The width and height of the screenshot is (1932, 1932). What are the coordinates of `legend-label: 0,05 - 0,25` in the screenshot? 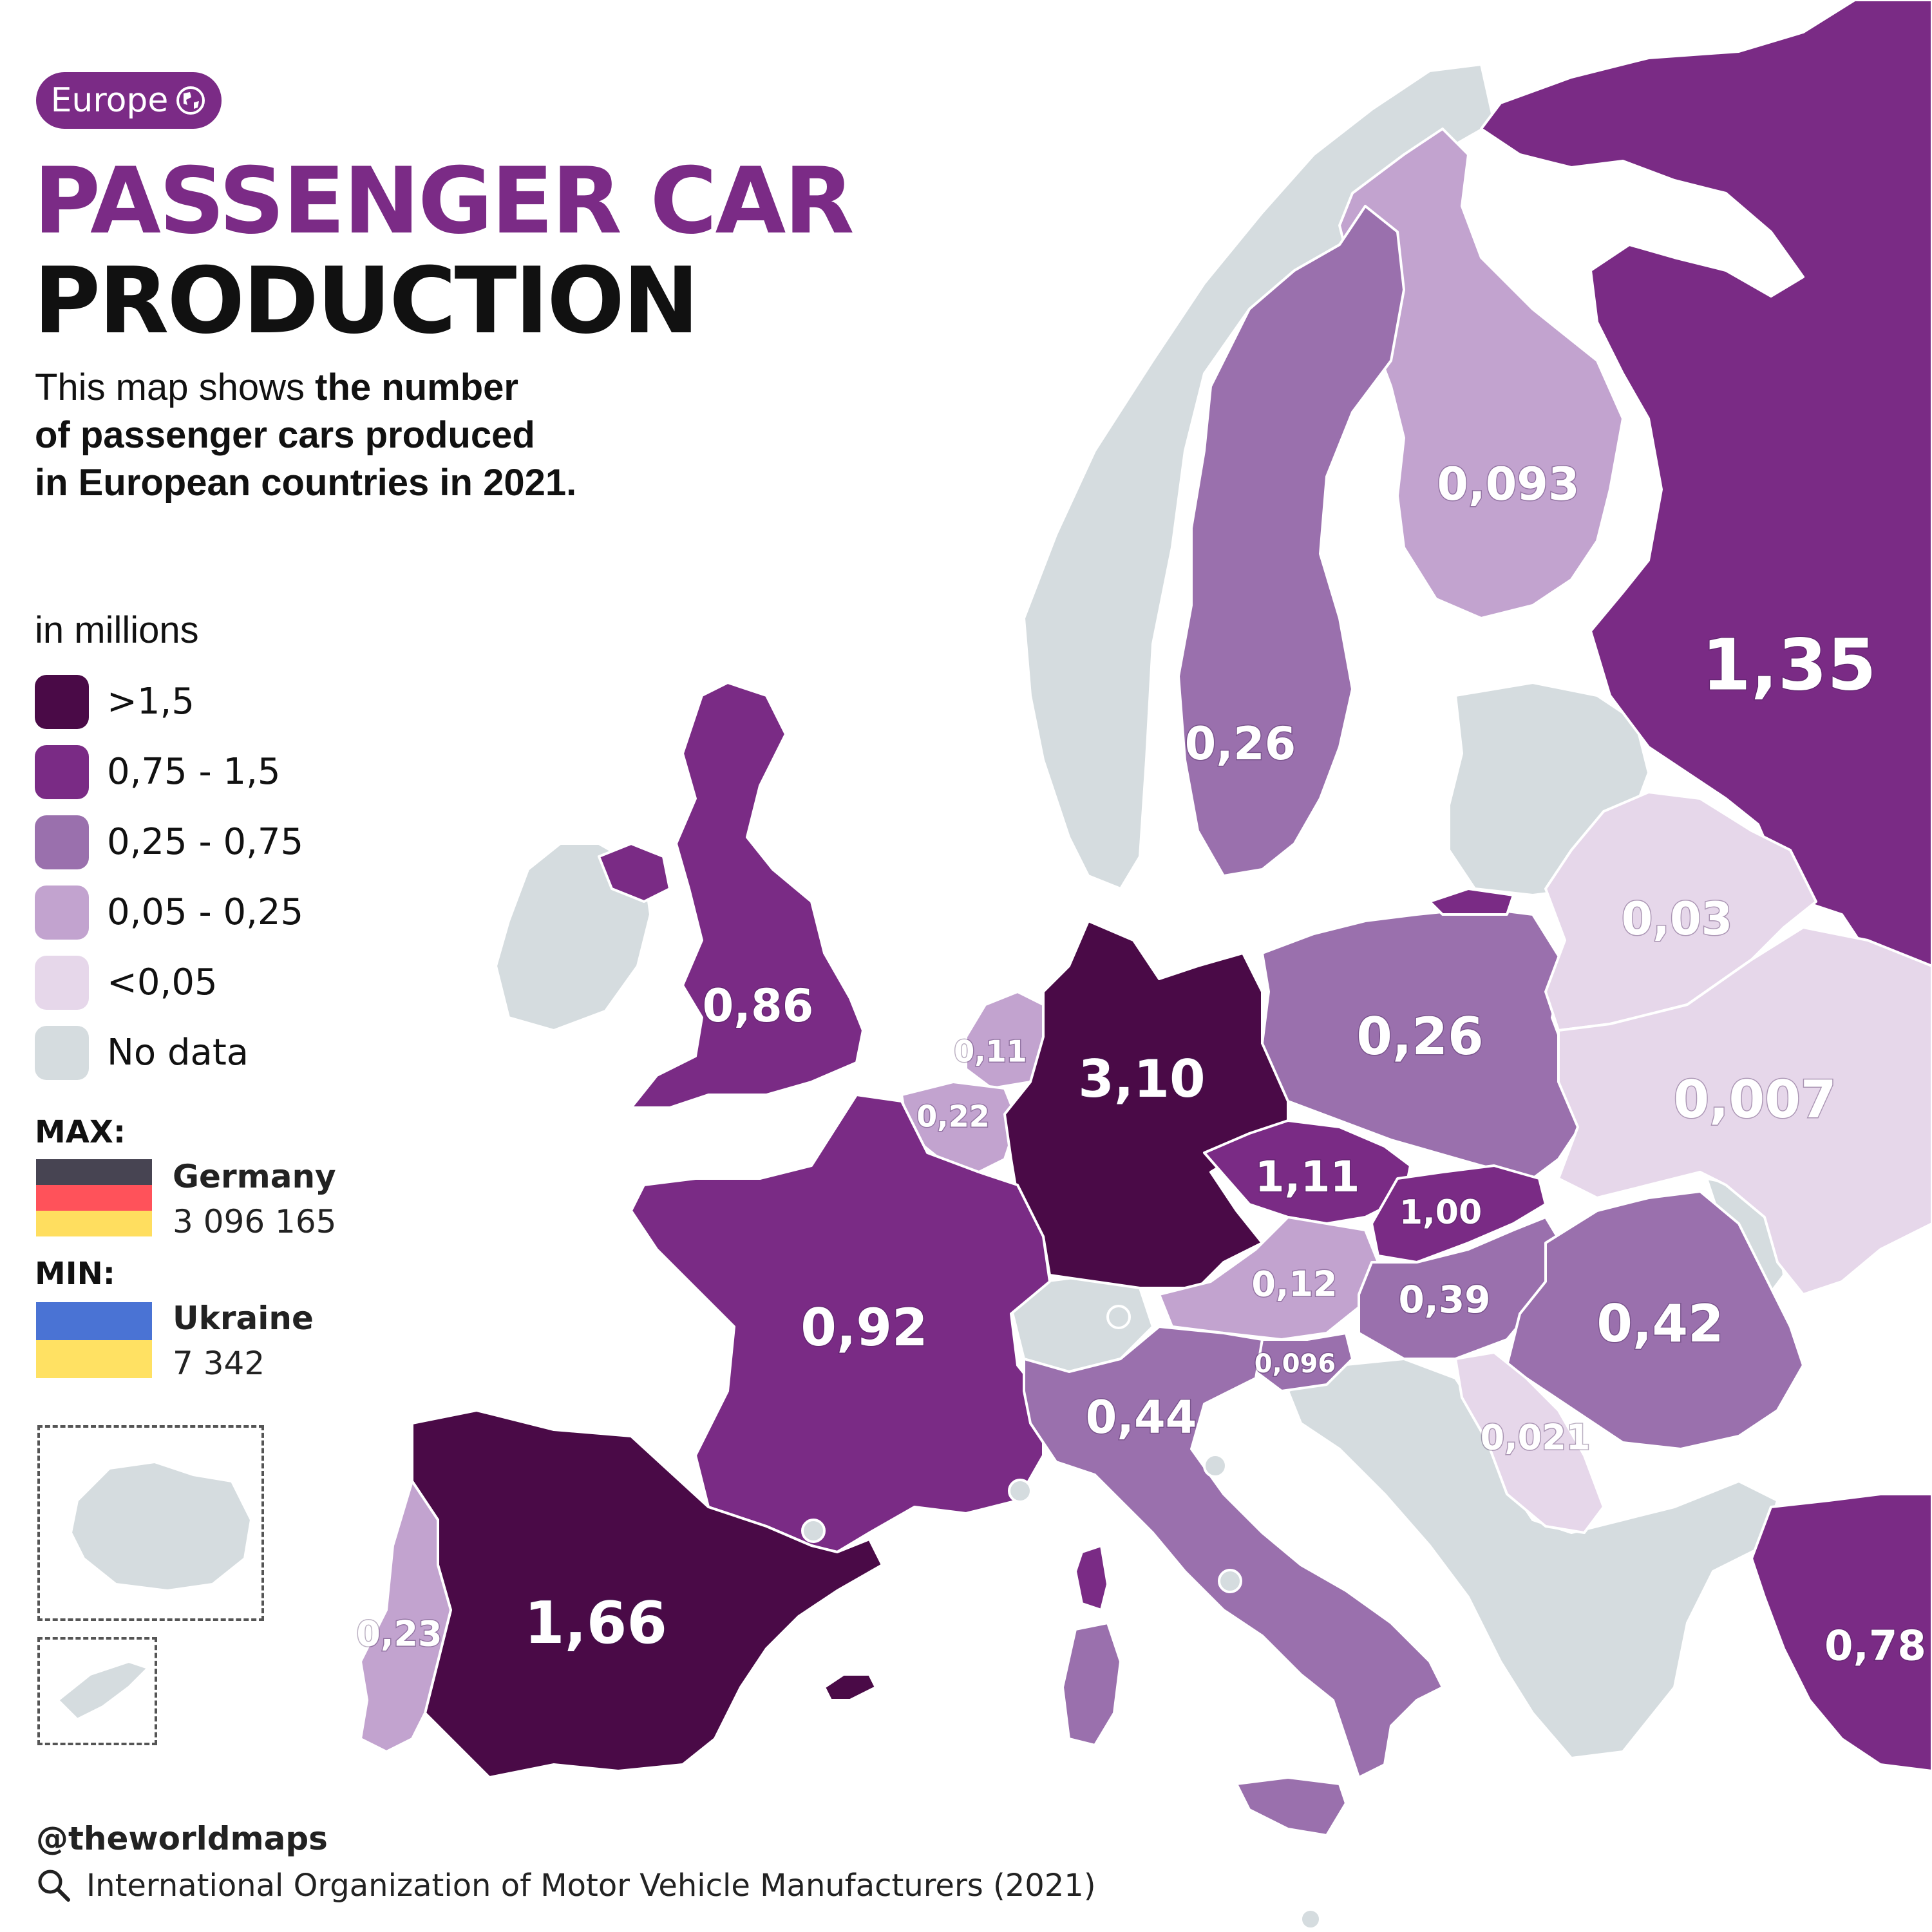 It's located at (206, 912).